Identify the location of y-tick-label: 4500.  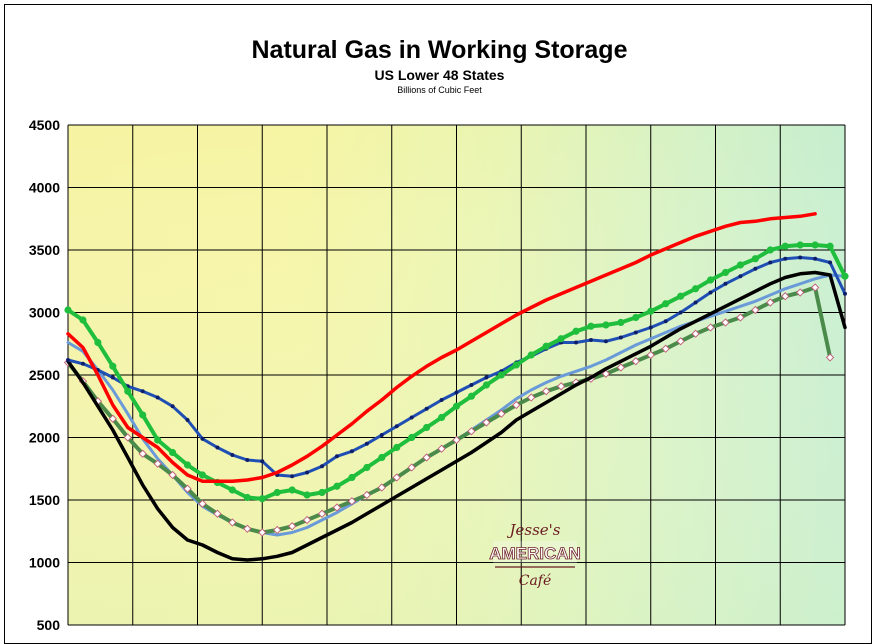
(44, 125).